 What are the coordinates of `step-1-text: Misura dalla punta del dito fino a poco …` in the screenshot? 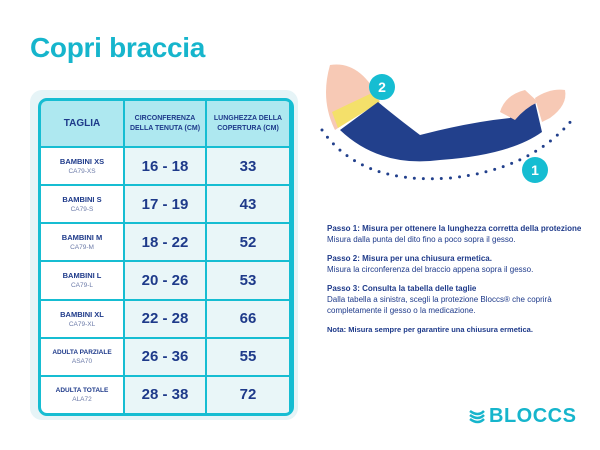 It's located at (421, 239).